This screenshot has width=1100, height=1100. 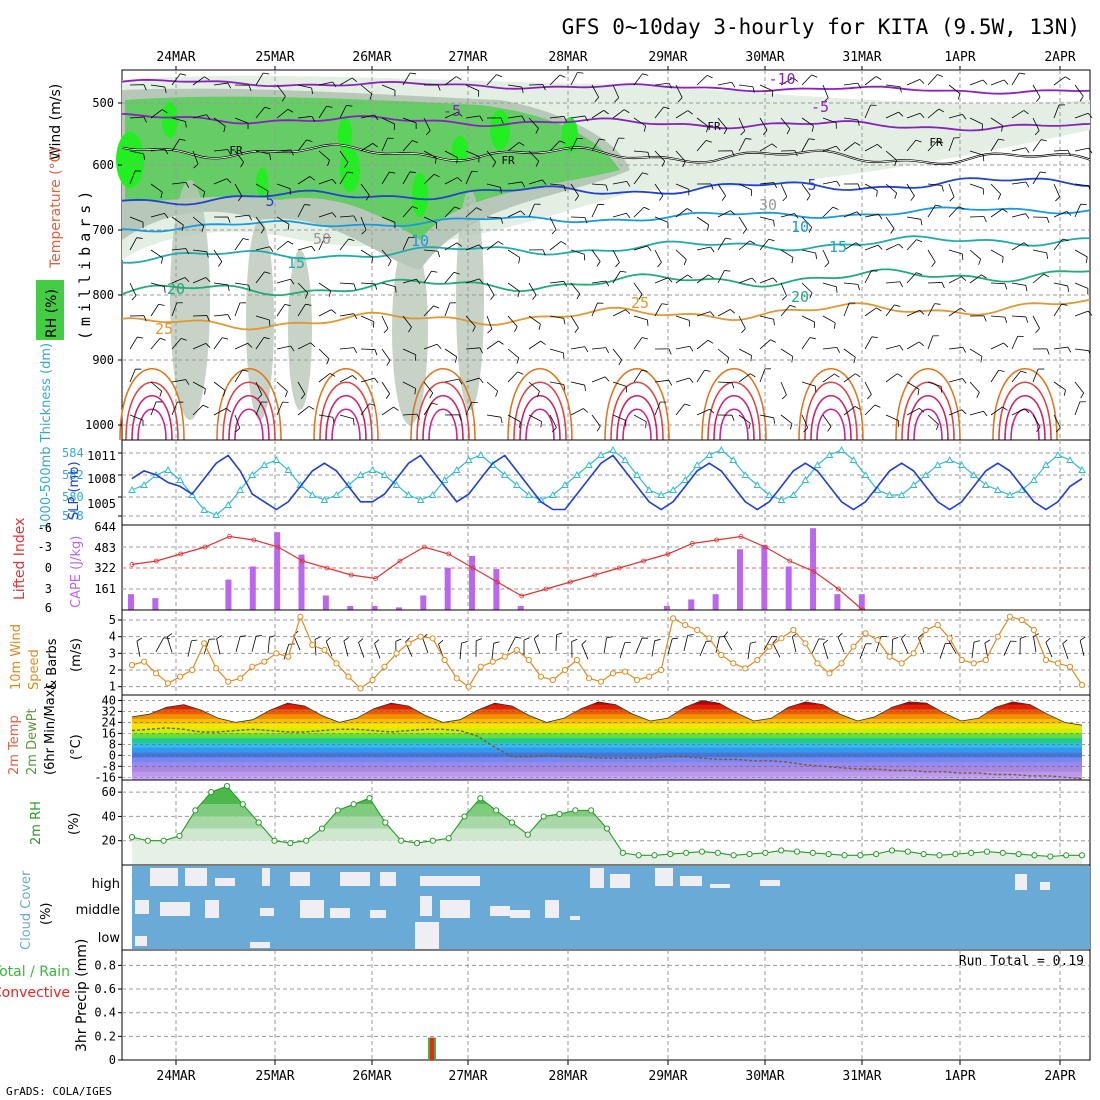 I want to click on lifted-index-line, so click(x=497, y=573).